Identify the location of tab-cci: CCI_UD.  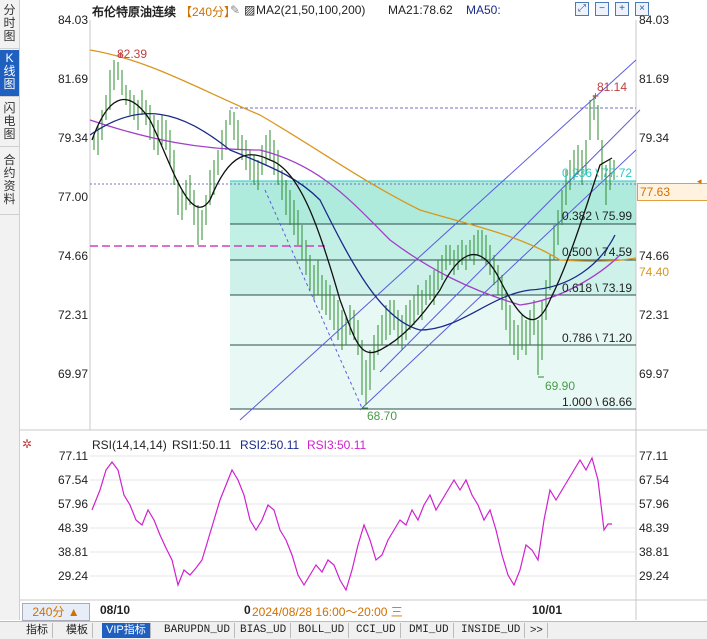
(376, 630).